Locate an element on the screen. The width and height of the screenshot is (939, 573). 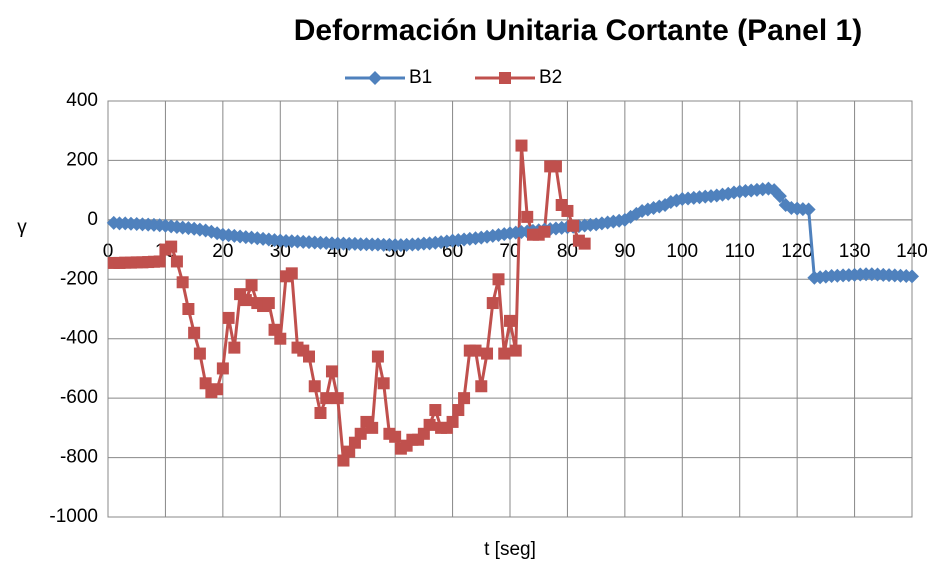
y-axis-label: γ is located at coordinates (22, 227).